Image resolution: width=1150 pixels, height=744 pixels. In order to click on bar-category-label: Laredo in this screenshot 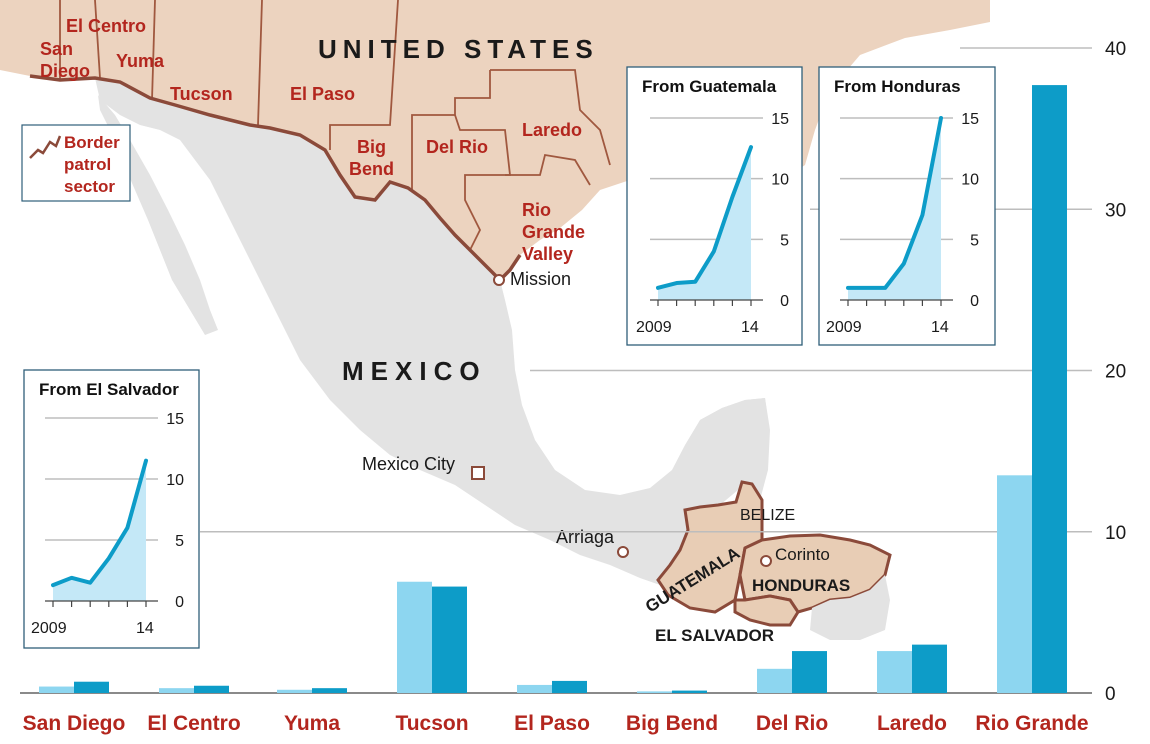, I will do `click(912, 723)`.